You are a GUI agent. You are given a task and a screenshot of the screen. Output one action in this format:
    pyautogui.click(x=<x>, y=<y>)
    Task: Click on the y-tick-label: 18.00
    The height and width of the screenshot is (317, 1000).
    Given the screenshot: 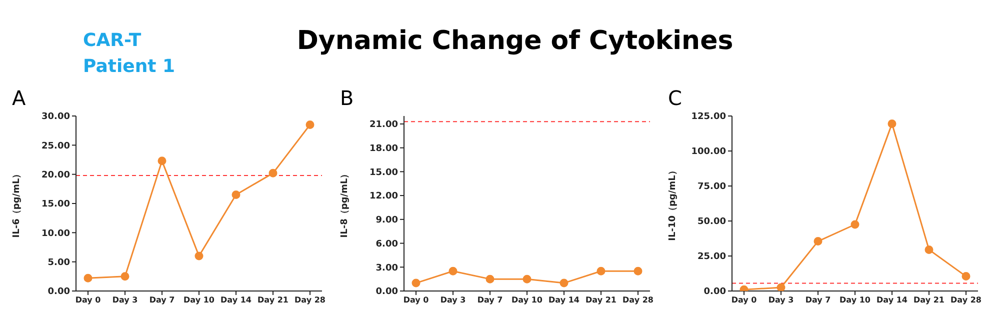 What is the action you would take?
    pyautogui.click(x=384, y=149)
    